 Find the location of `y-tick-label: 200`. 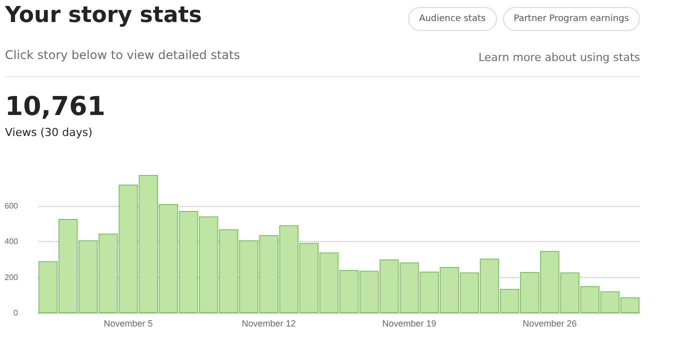

y-tick-label: 200 is located at coordinates (11, 277).